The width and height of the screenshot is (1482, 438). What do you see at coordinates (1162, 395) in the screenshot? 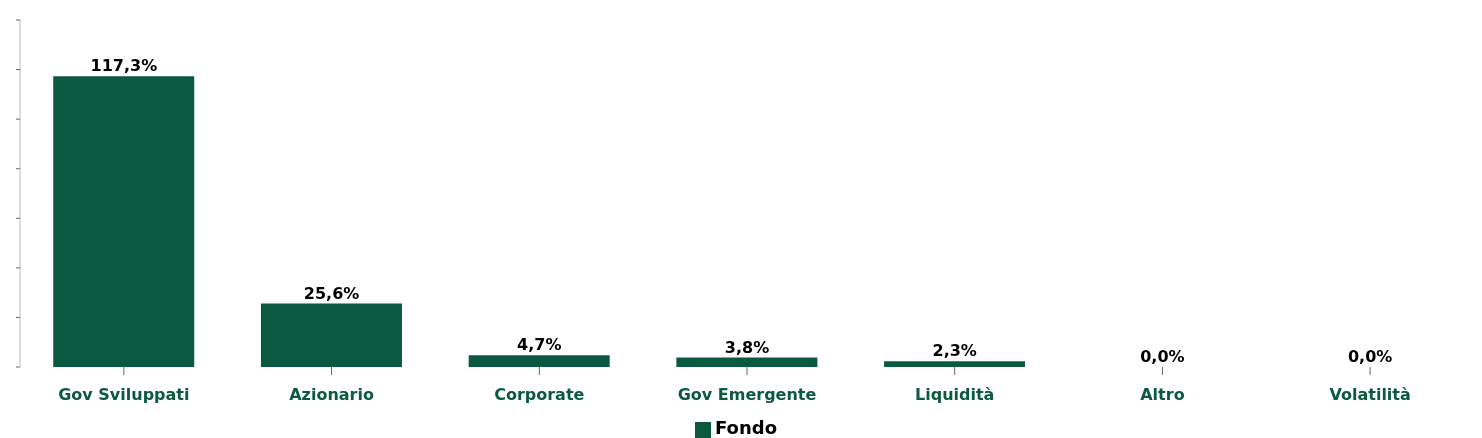
I see `x-tick-label: Altro` at bounding box center [1162, 395].